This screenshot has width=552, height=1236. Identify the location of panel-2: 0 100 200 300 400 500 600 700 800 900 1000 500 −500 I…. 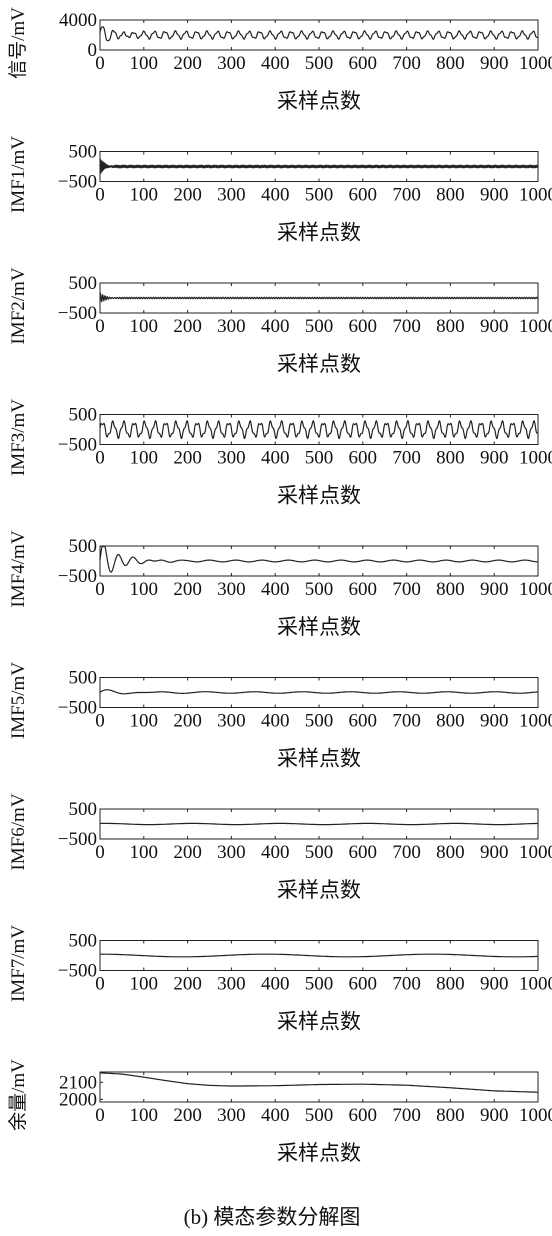
(280, 190).